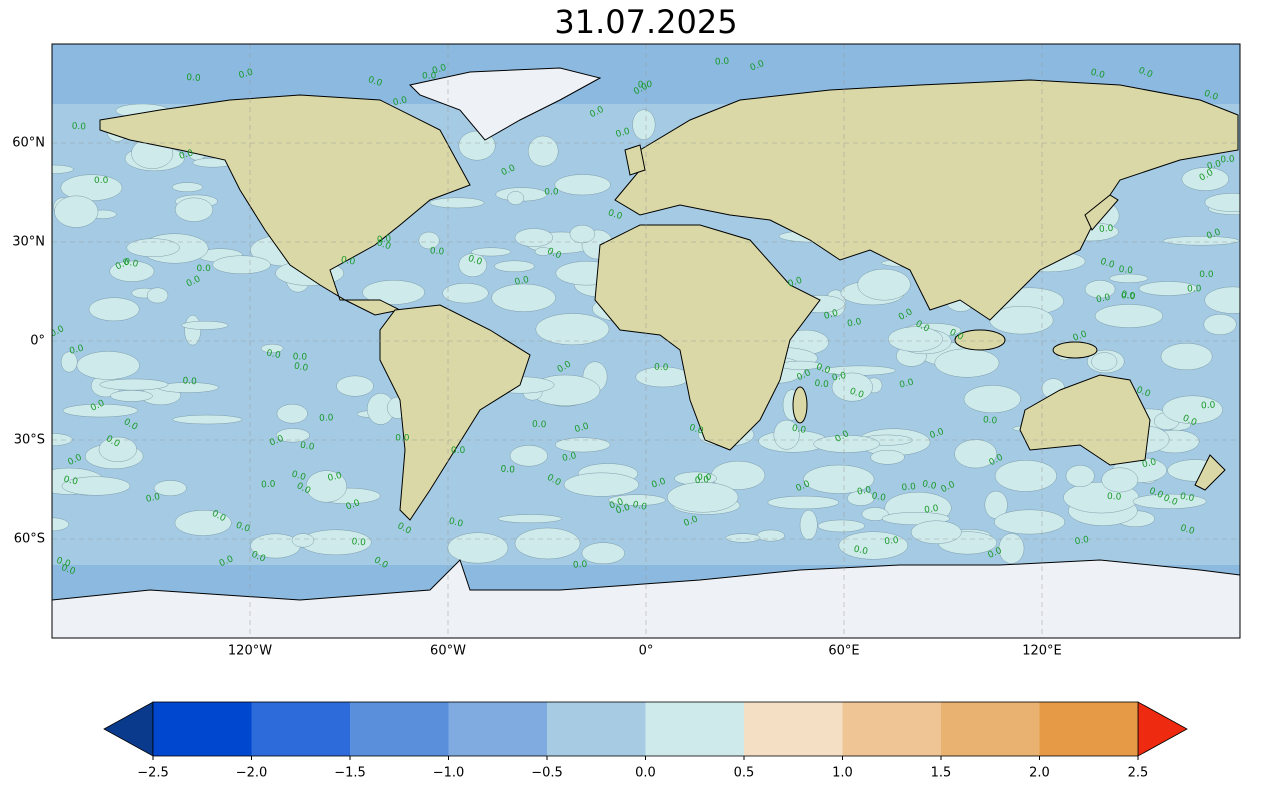  I want to click on y-tick-label: 30°S, so click(29, 440).